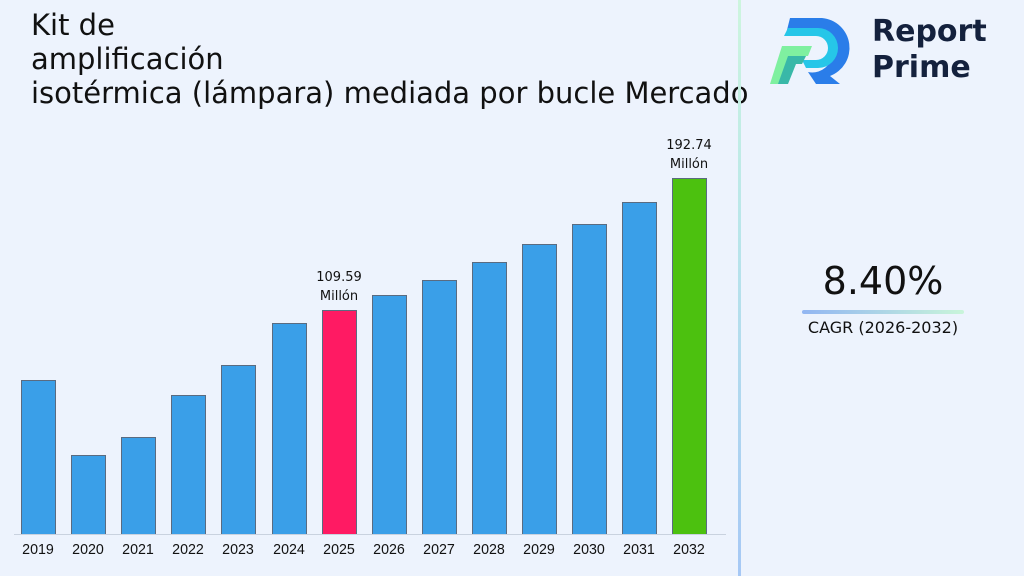 Image resolution: width=1024 pixels, height=576 pixels. What do you see at coordinates (589, 379) in the screenshot?
I see `bar-2030` at bounding box center [589, 379].